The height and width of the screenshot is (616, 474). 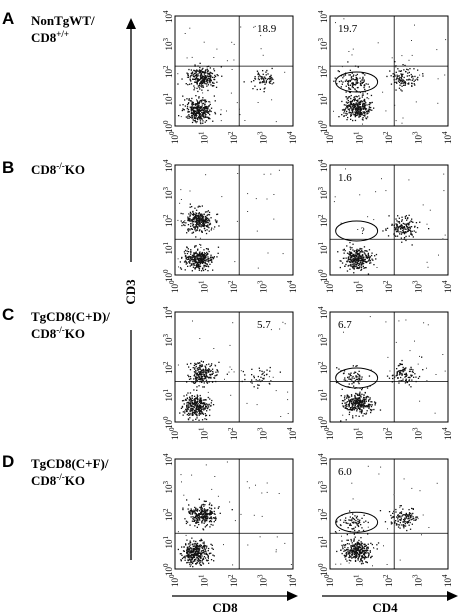 I want to click on ellipse-gate, so click(x=357, y=231).